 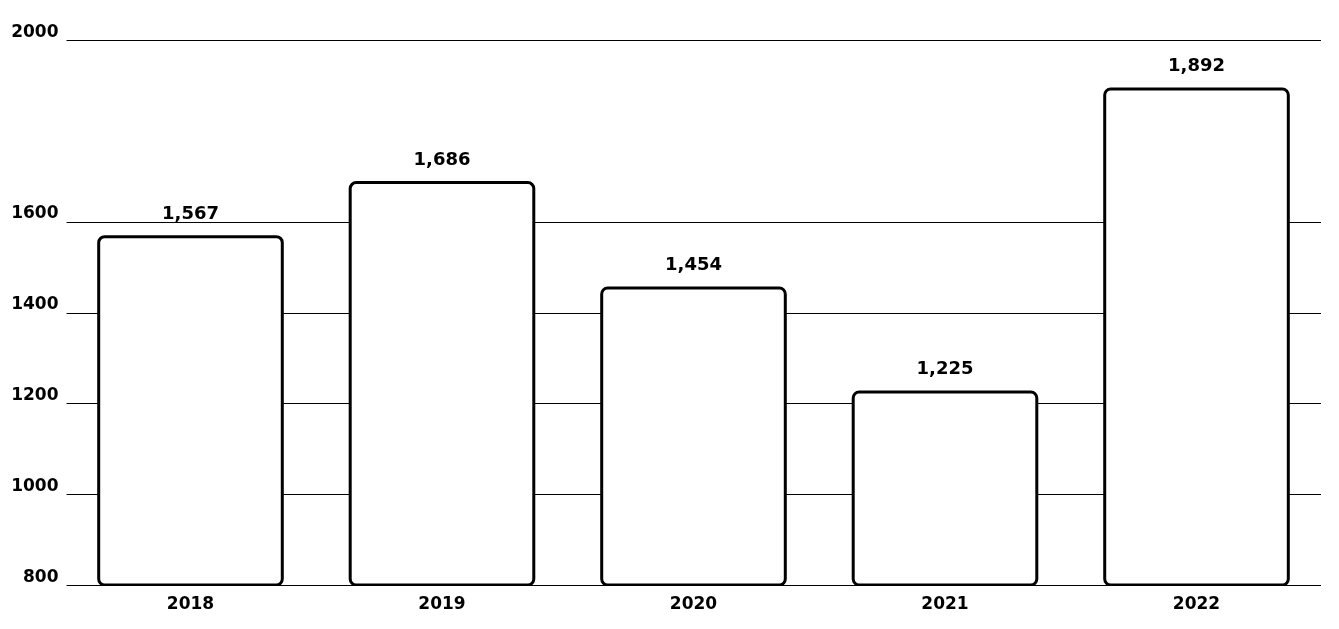 I want to click on data-label: 1,454, so click(x=693, y=263).